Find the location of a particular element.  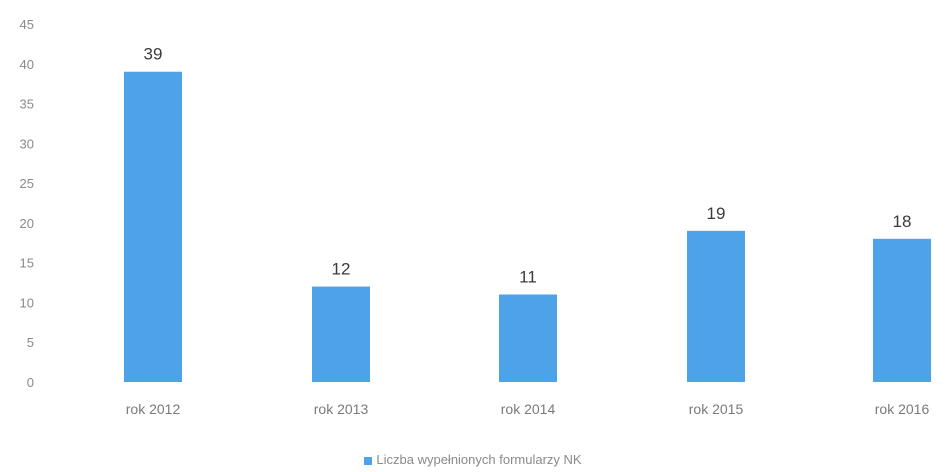

y-tick-label: 25 is located at coordinates (27, 183).